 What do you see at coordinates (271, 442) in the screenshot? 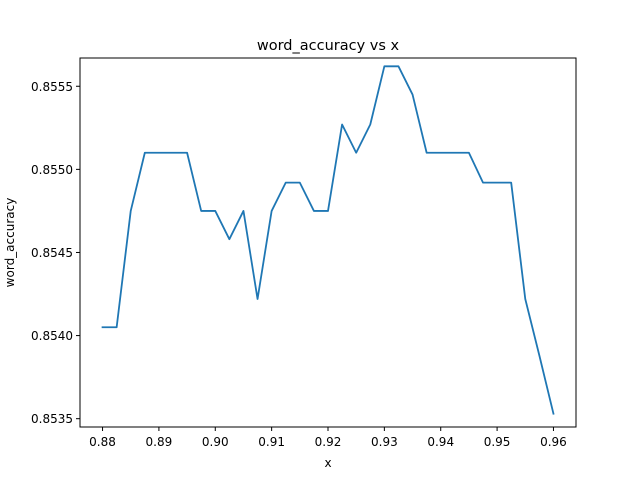
I see `x-tick-label: 0.91` at bounding box center [271, 442].